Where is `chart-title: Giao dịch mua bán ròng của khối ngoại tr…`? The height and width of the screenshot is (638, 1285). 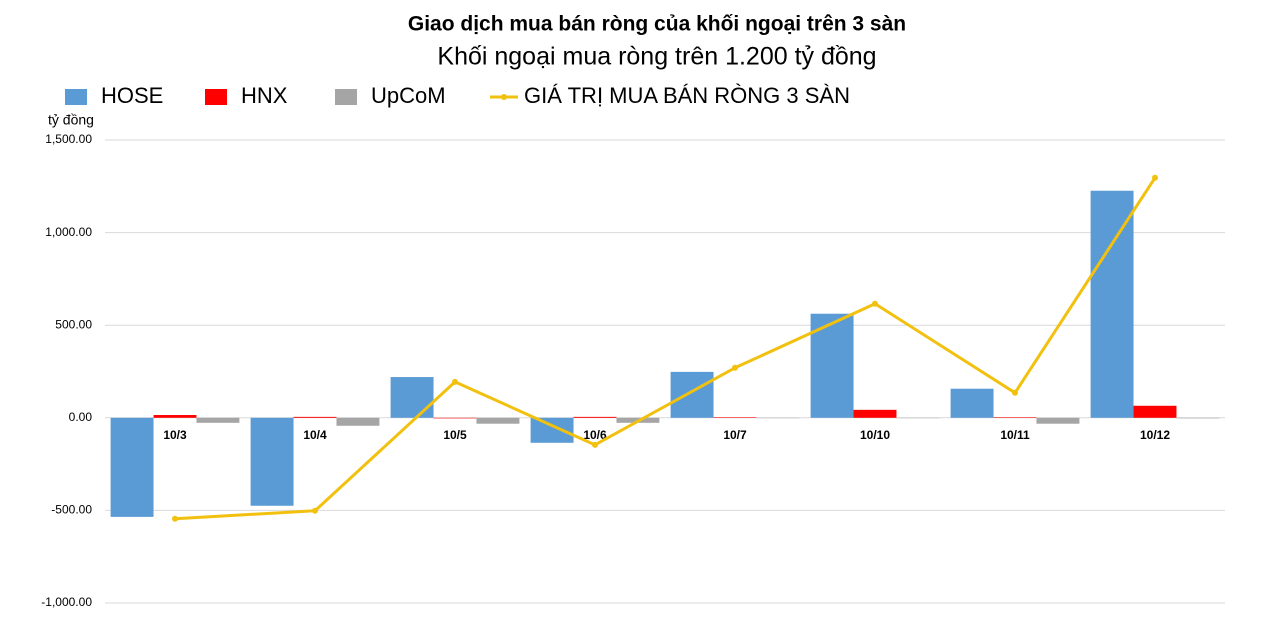
chart-title: Giao dịch mua bán ròng của khối ngoại tr… is located at coordinates (657, 24).